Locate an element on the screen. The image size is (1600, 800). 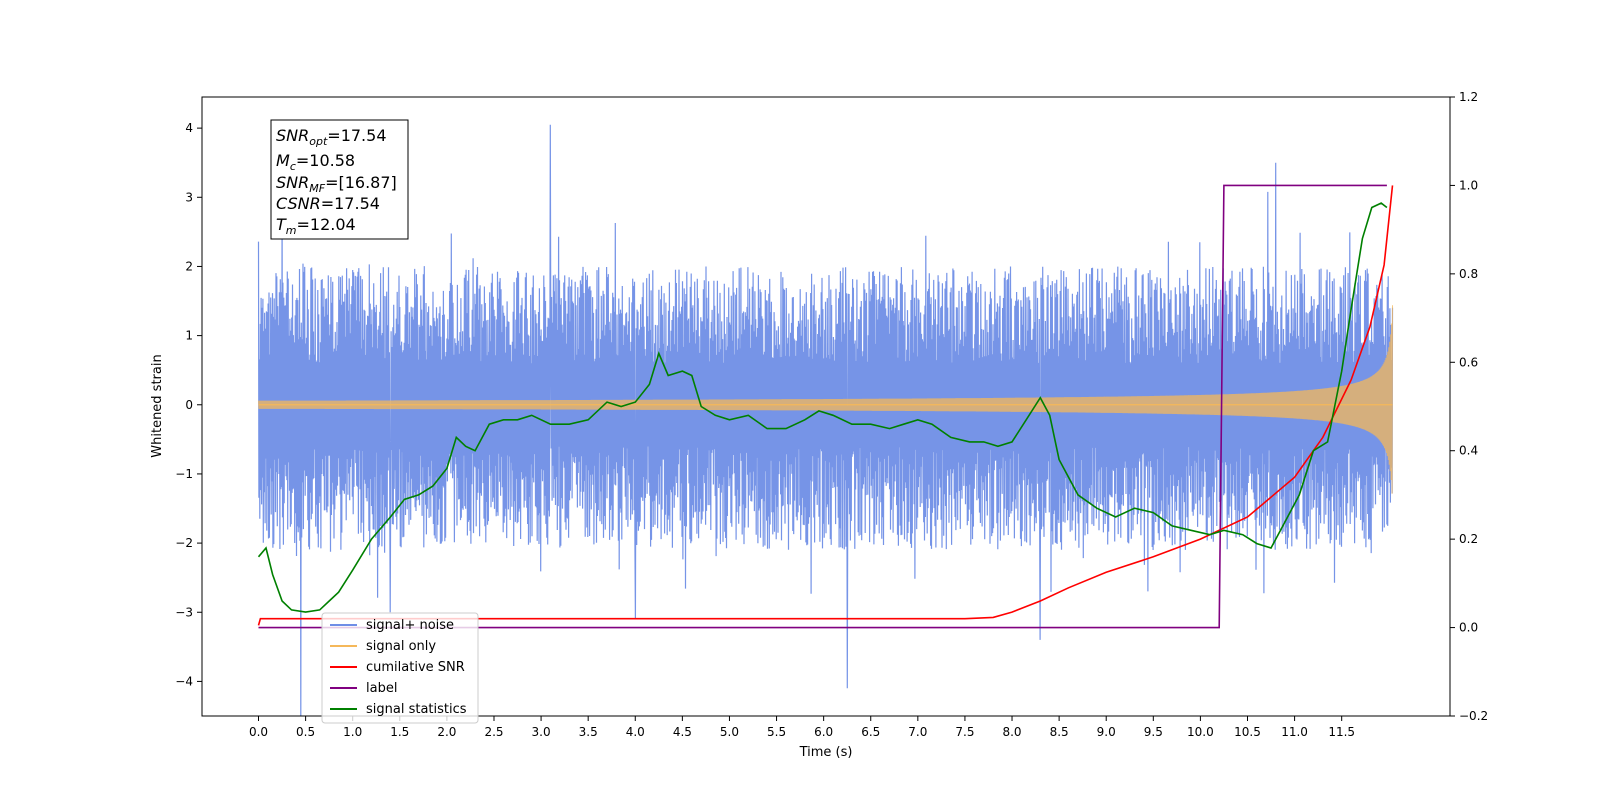
y-axis-left-ticks: 4 3 2 1 0 −1 −2 −3 −4 is located at coordinates (188, 404).